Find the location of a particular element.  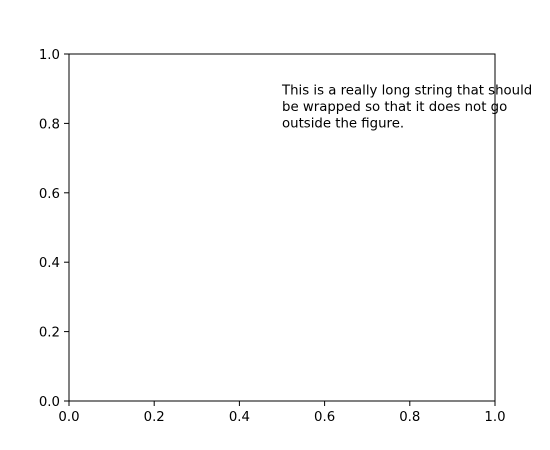

x-tick-label: 0.4 is located at coordinates (239, 417).